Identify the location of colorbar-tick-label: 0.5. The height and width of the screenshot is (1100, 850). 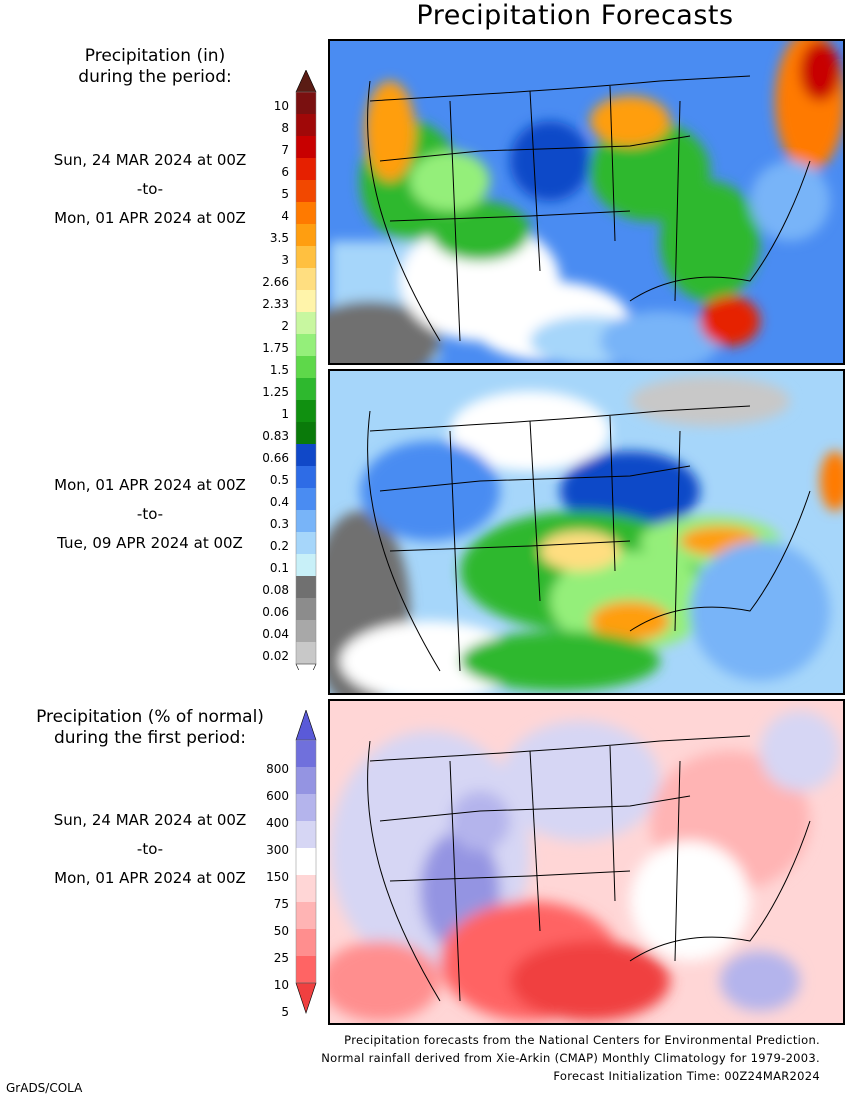
(279, 480).